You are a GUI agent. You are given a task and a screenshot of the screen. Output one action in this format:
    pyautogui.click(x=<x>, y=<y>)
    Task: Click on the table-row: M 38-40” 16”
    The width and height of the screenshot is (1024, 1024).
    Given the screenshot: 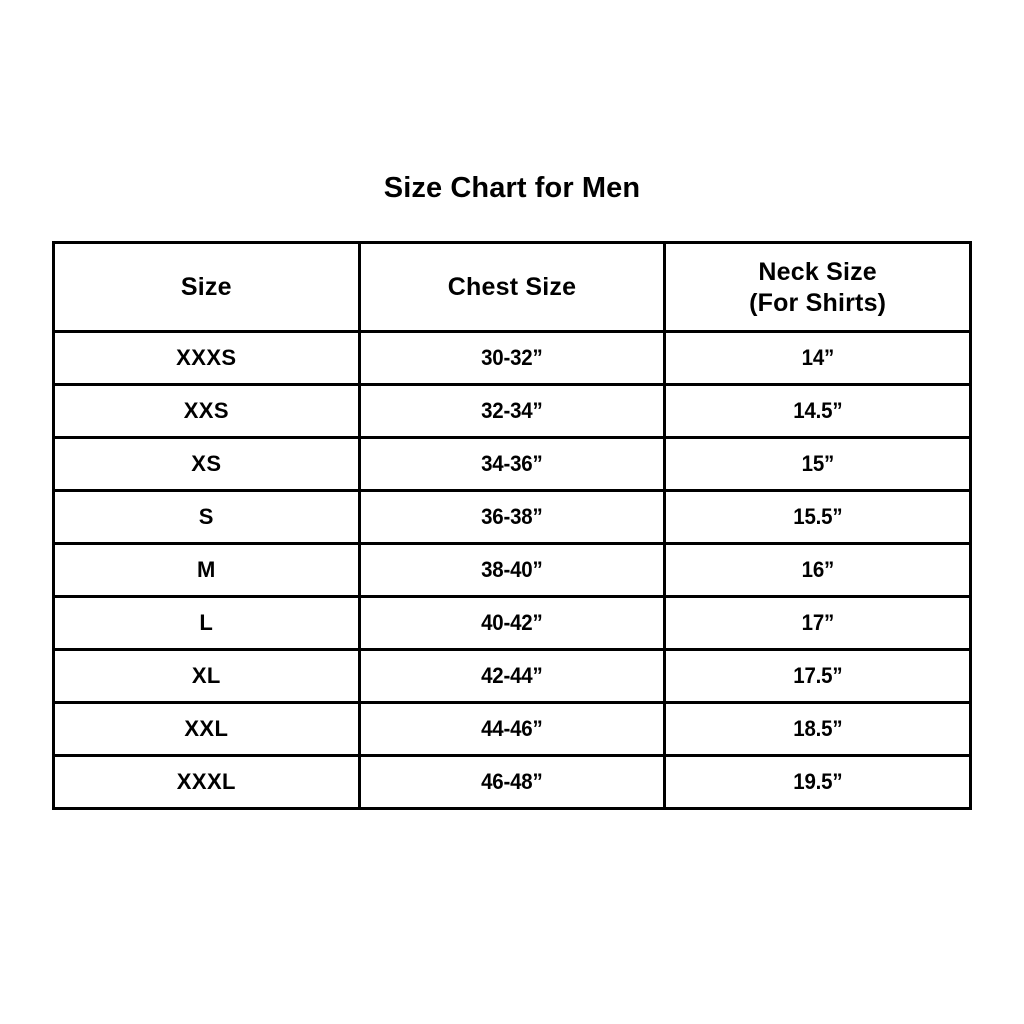 What is the action you would take?
    pyautogui.click(x=511, y=570)
    